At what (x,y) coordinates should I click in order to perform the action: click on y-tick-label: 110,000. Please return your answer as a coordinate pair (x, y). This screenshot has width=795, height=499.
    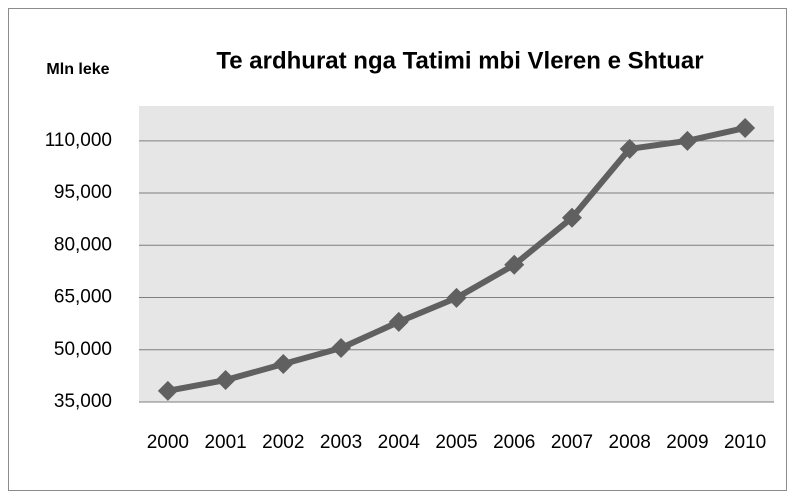
    Looking at the image, I should click on (78, 140).